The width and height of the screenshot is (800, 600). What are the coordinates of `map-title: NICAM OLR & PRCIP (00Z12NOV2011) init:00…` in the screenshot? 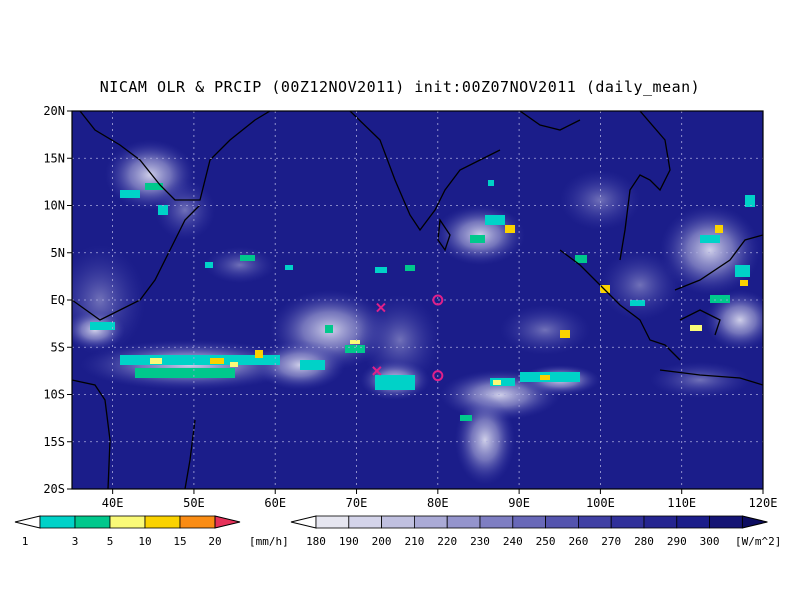 It's located at (400, 87).